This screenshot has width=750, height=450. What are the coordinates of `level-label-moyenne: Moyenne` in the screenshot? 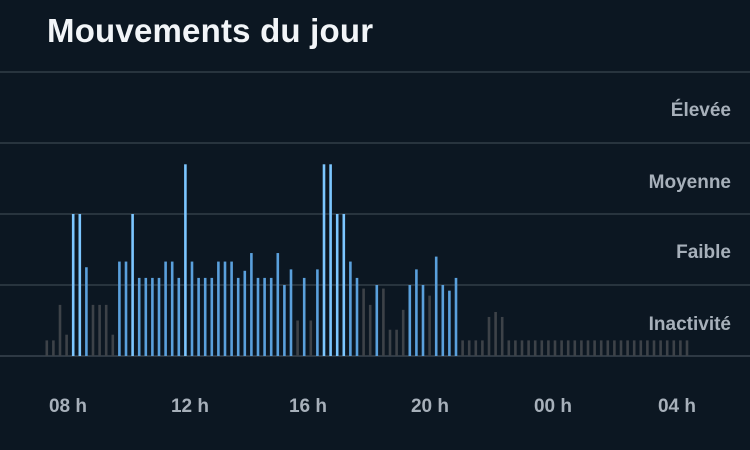 It's located at (690, 182).